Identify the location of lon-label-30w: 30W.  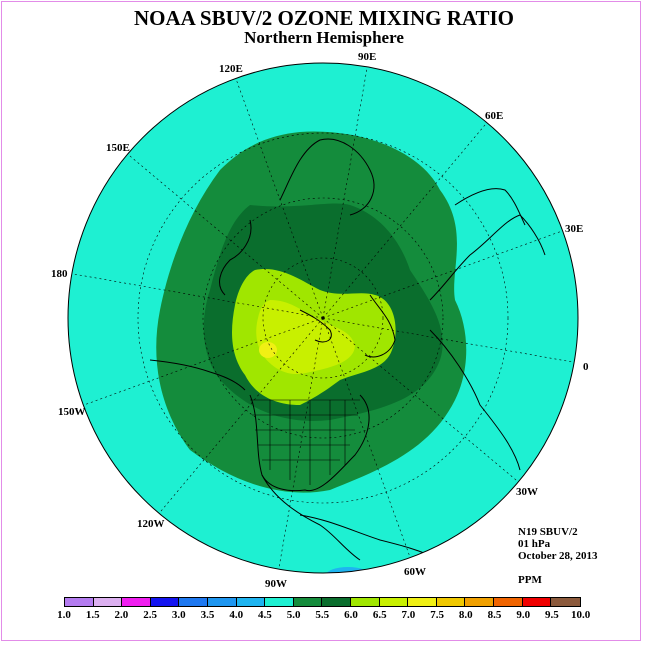
(527, 492).